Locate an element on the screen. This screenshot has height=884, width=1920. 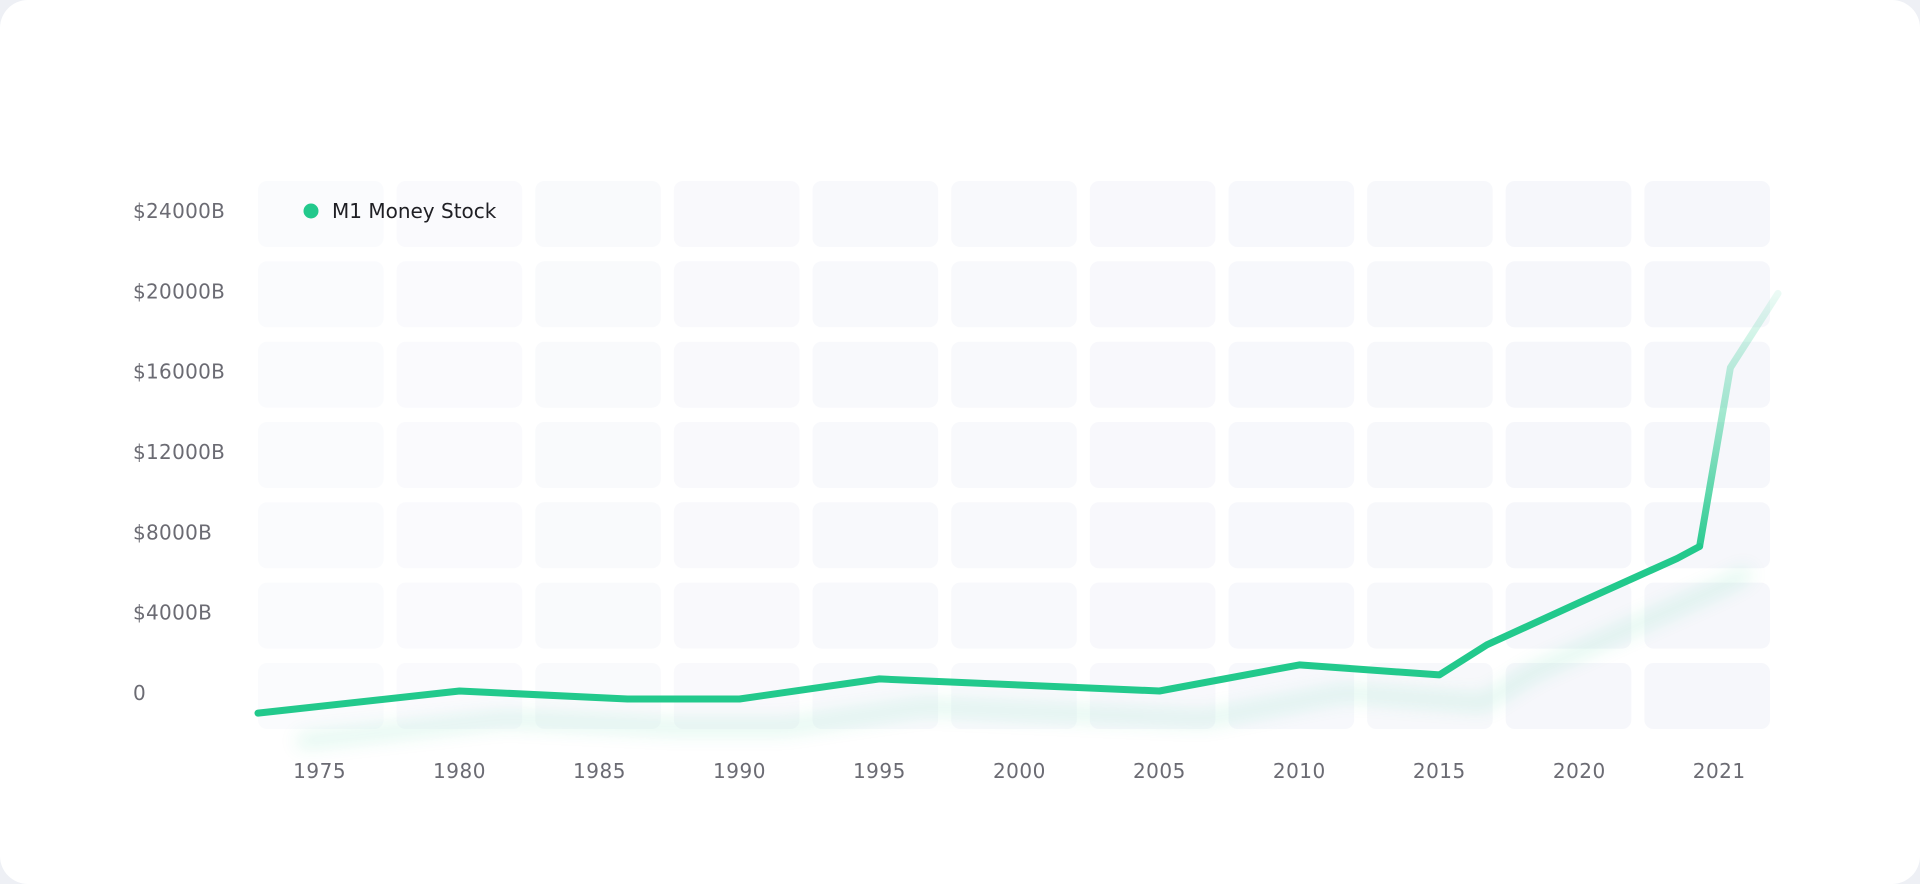
y-tick-label: $4000B is located at coordinates (172, 613).